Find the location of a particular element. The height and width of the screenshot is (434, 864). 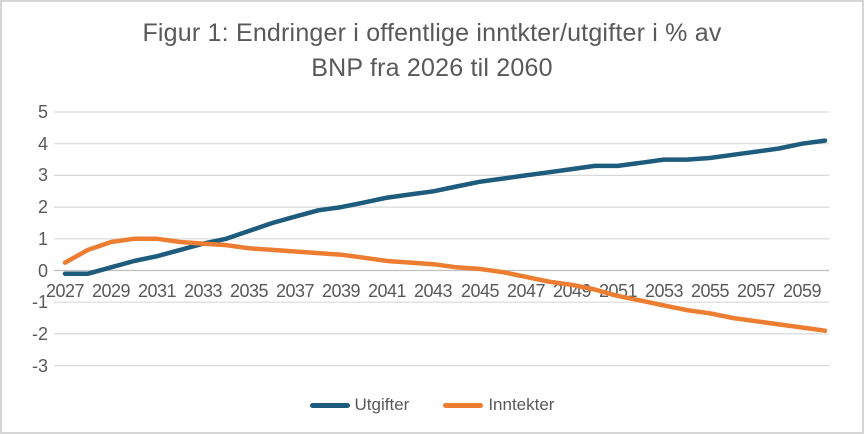

y-tick-label-5: 5 is located at coordinates (42, 112).